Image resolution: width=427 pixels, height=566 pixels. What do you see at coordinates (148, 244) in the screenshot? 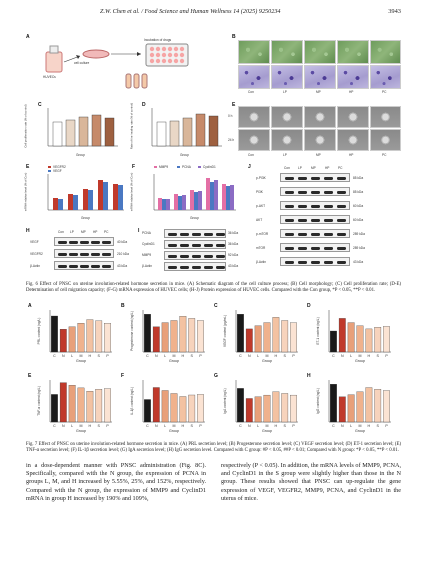
I see `blot-row-label: CyclinD1` at bounding box center [148, 244].